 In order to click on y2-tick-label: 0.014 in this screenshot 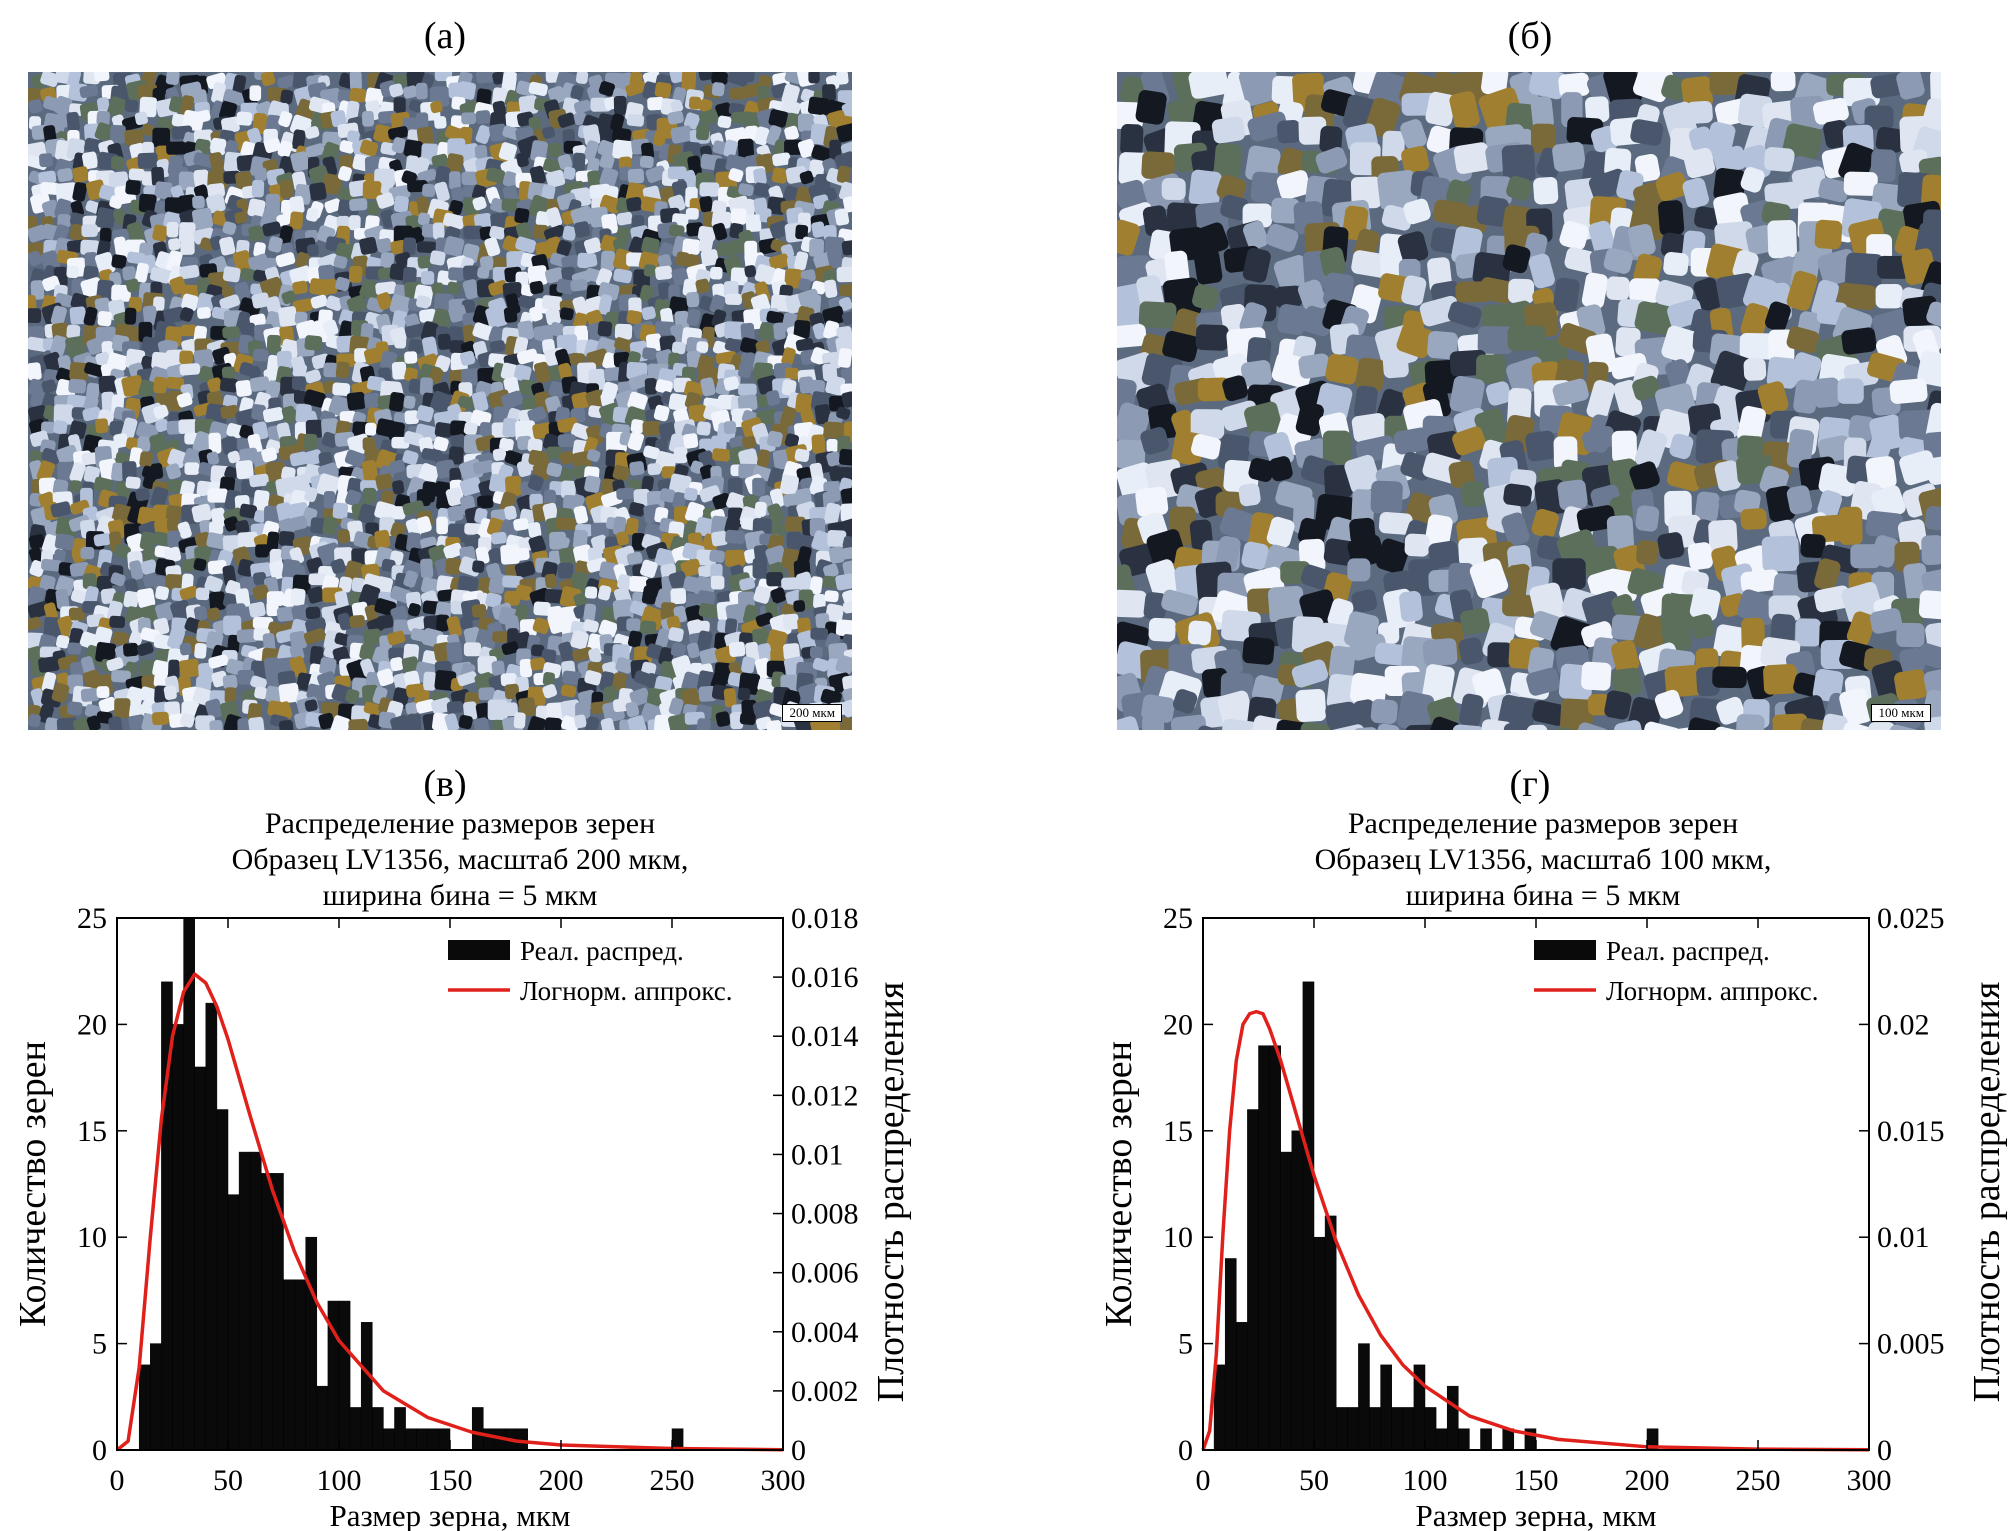, I will do `click(825, 1036)`.